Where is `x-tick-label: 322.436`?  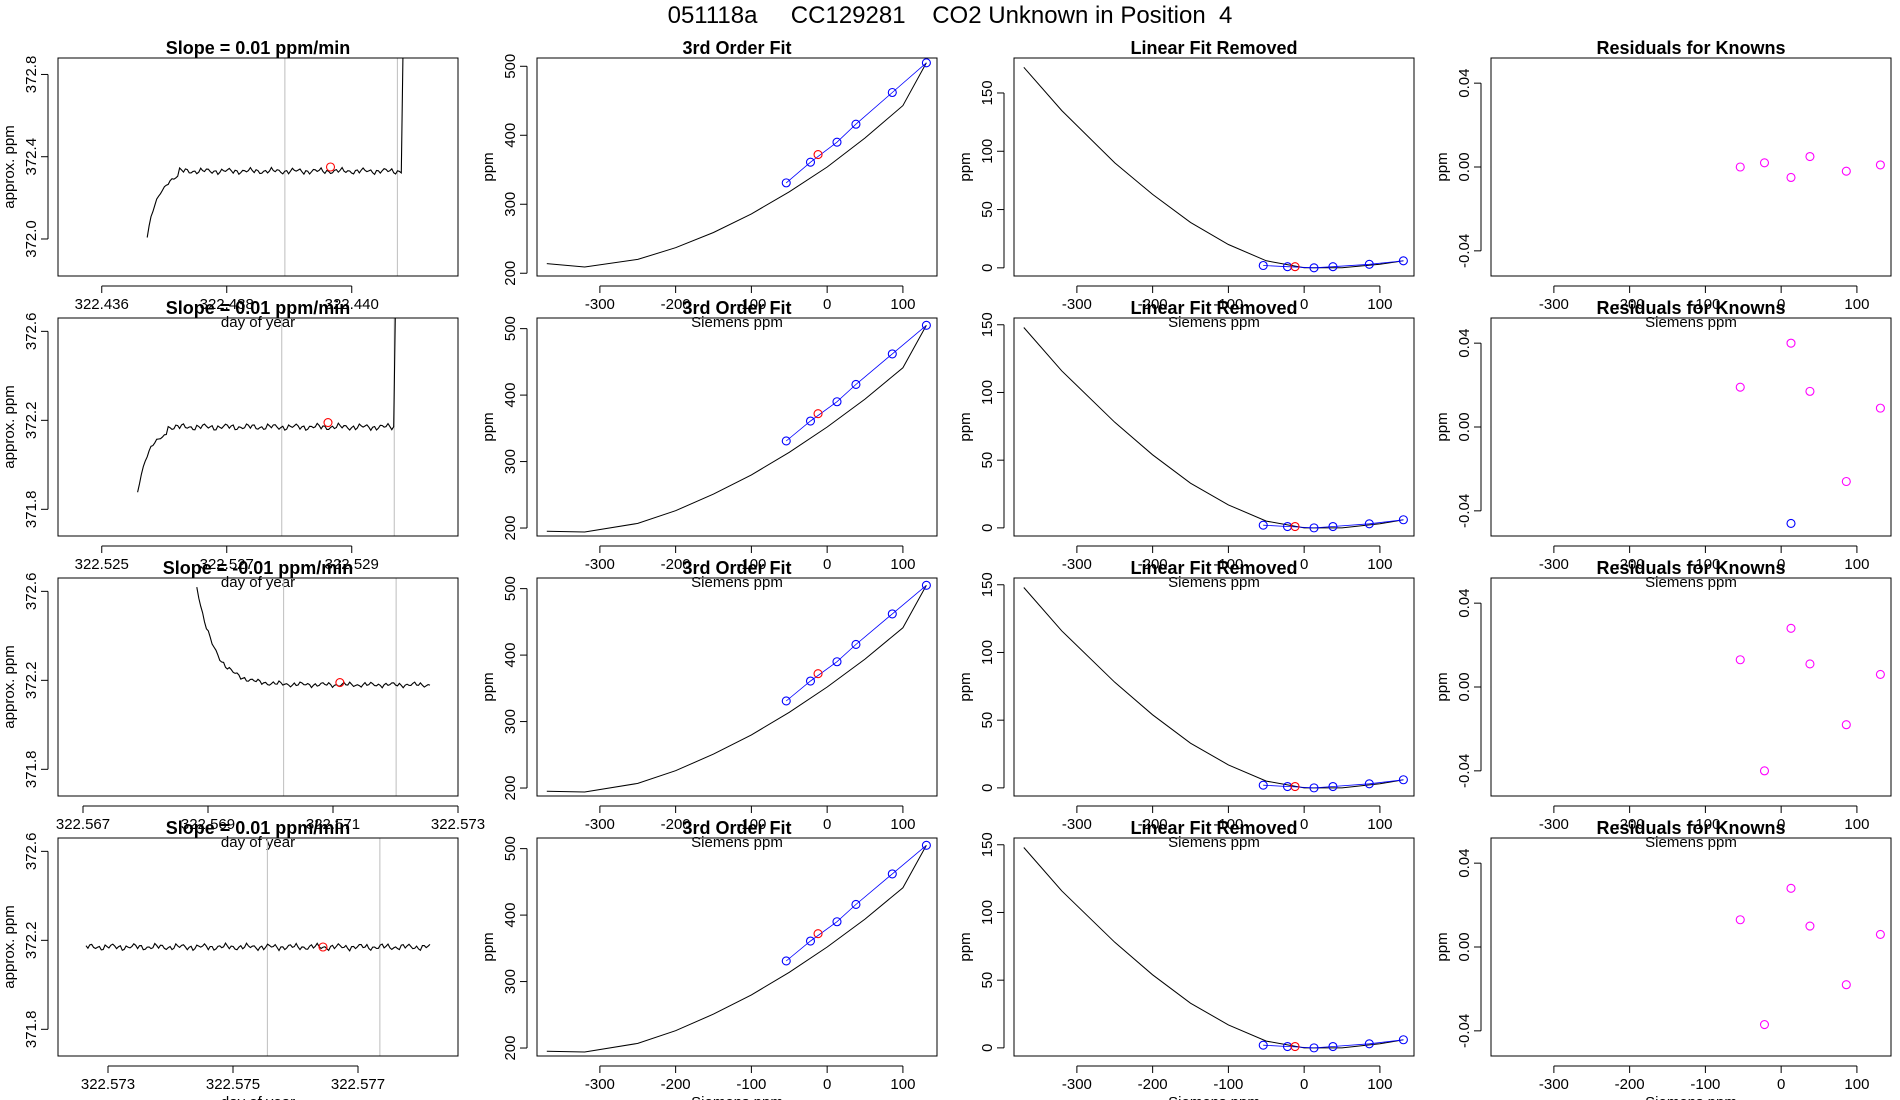 x-tick-label: 322.436 is located at coordinates (102, 304).